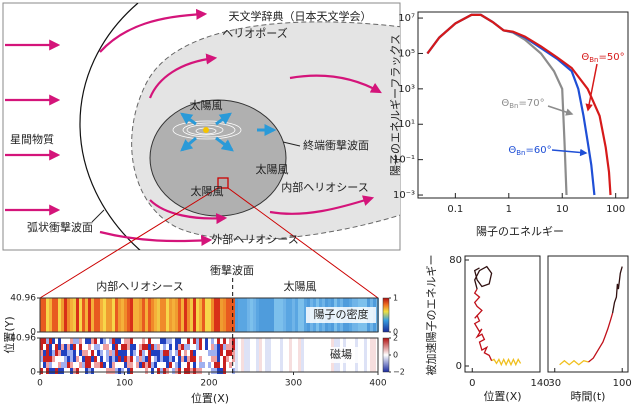 This screenshot has width=640, height=406. Describe the element at coordinates (300, 286) in the screenshot. I see `region-label: 太陽風` at that location.